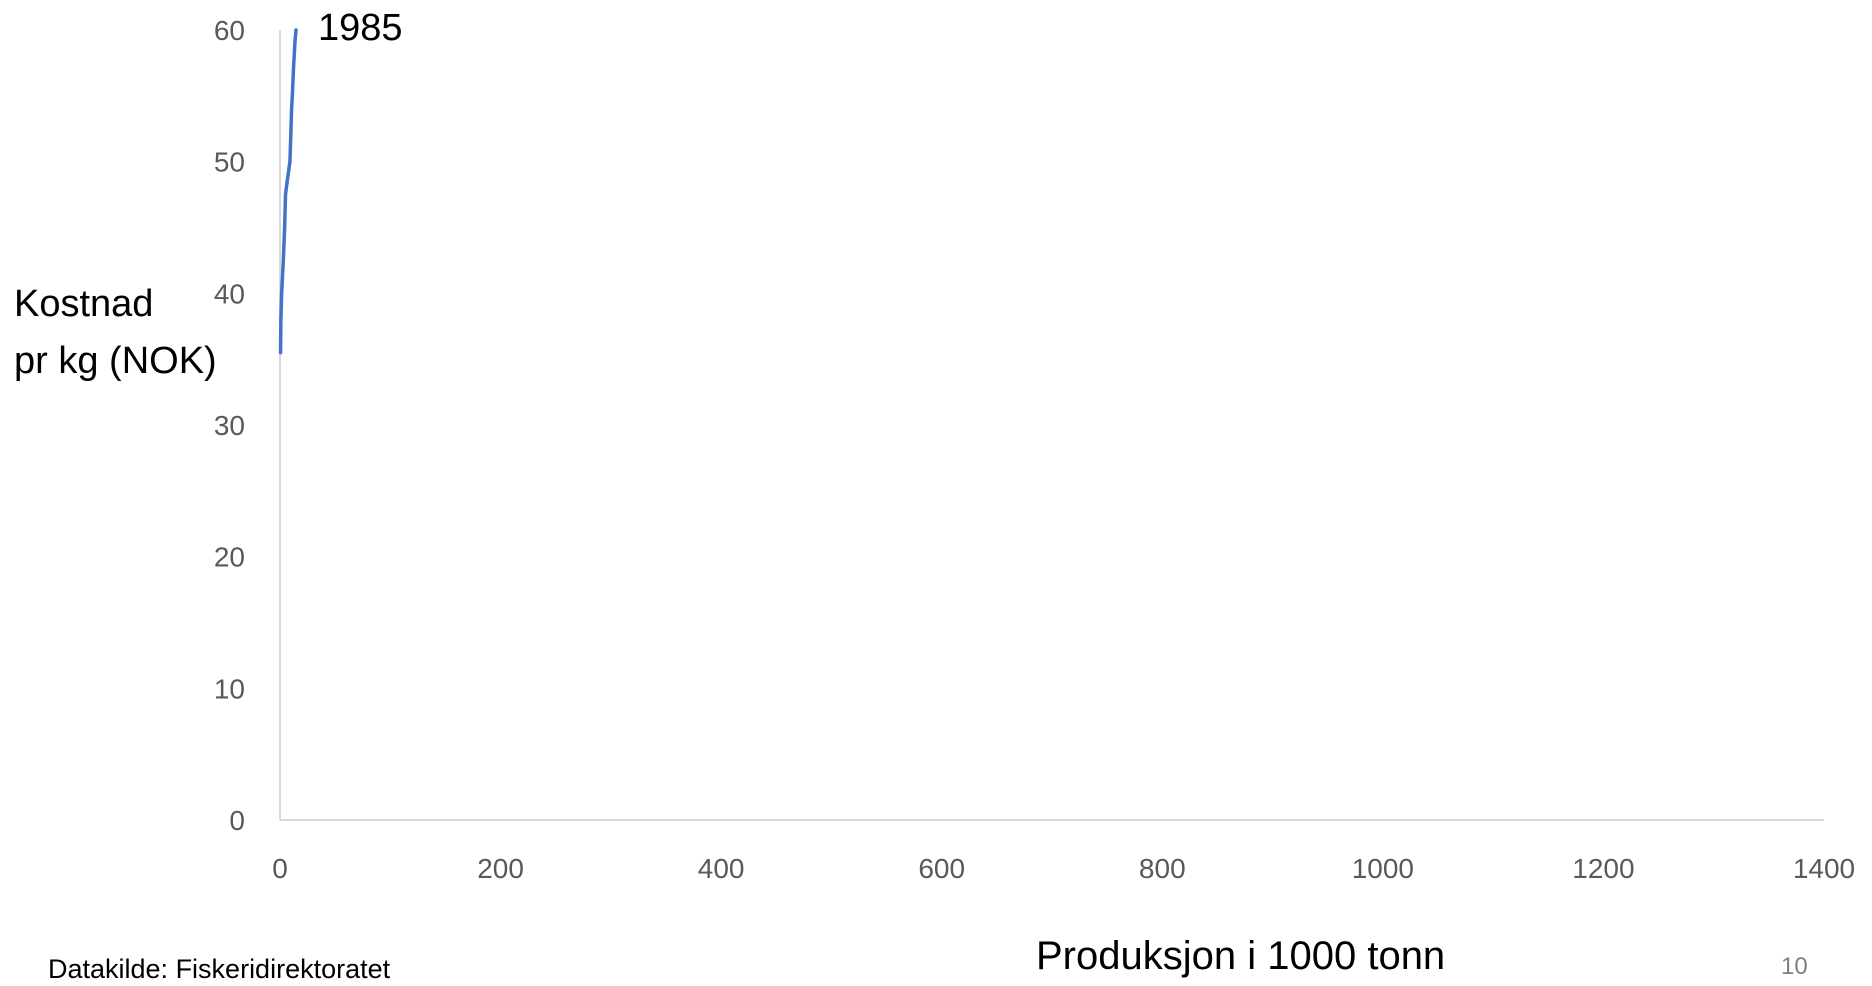 The width and height of the screenshot is (1872, 986). What do you see at coordinates (219, 969) in the screenshot?
I see `source-note: Datakilde: Fiskeridirektoratet` at bounding box center [219, 969].